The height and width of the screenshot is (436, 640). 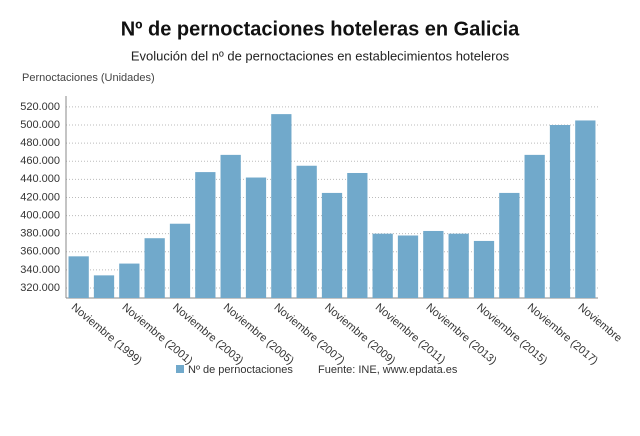 What do you see at coordinates (40, 197) in the screenshot?
I see `y-tick-label: 420.000` at bounding box center [40, 197].